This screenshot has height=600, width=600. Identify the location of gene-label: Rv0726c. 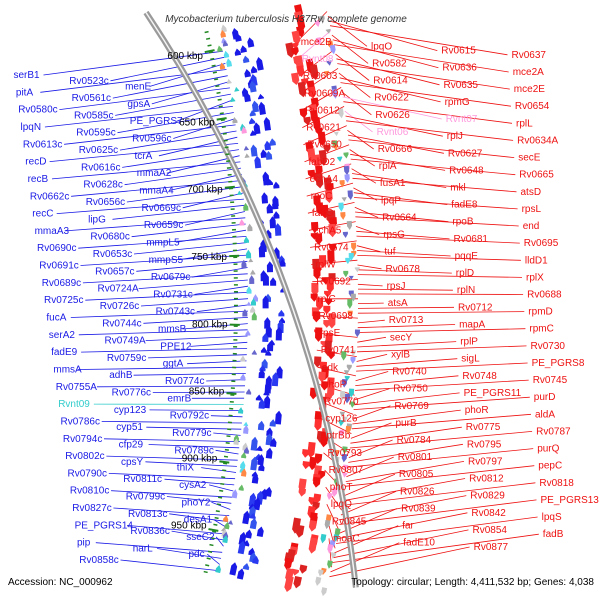
(119, 306).